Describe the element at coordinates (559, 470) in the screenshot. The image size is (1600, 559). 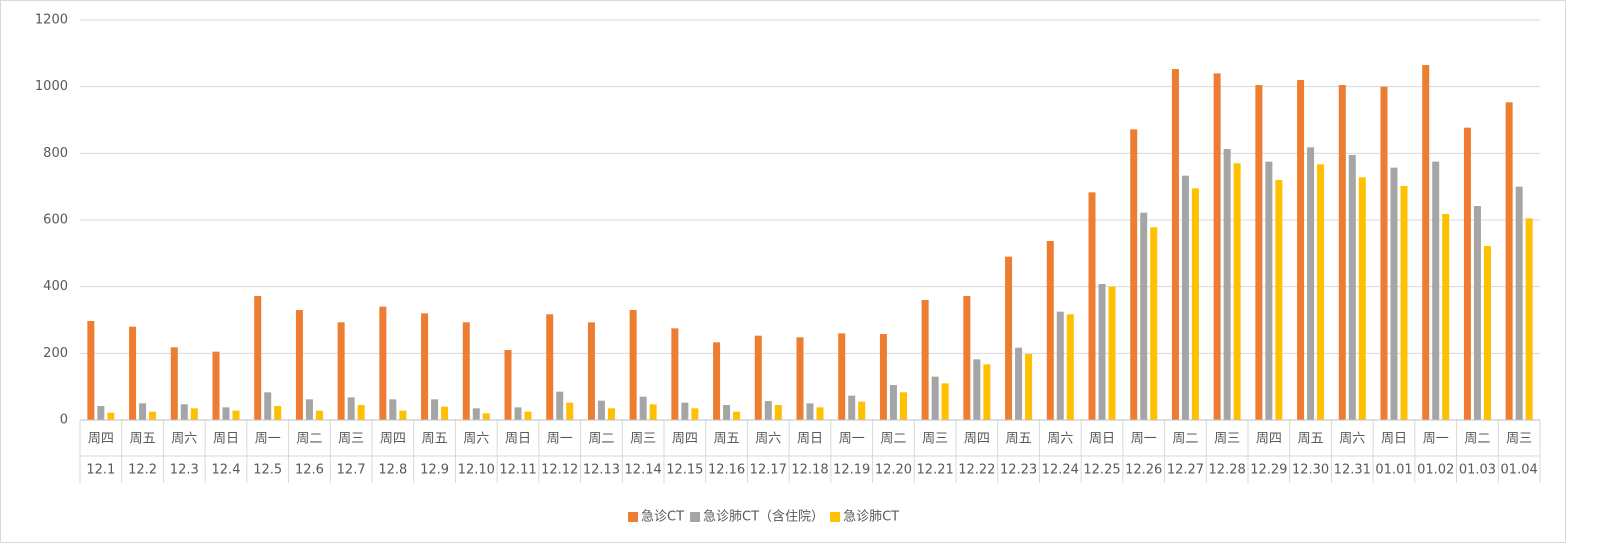
I see `x-tick-label: 12.12` at that location.